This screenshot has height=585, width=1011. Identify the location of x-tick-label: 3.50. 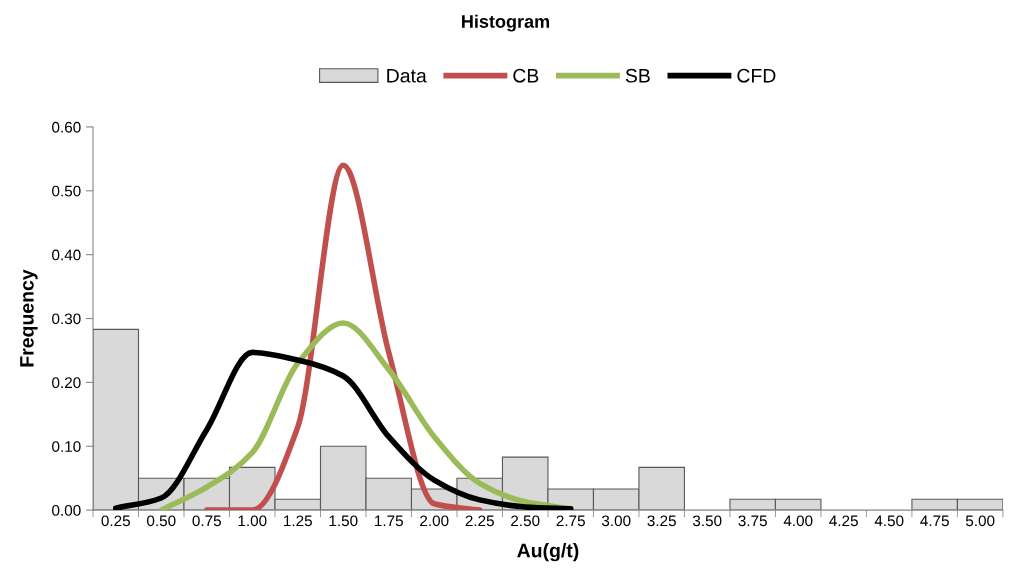
(707, 521).